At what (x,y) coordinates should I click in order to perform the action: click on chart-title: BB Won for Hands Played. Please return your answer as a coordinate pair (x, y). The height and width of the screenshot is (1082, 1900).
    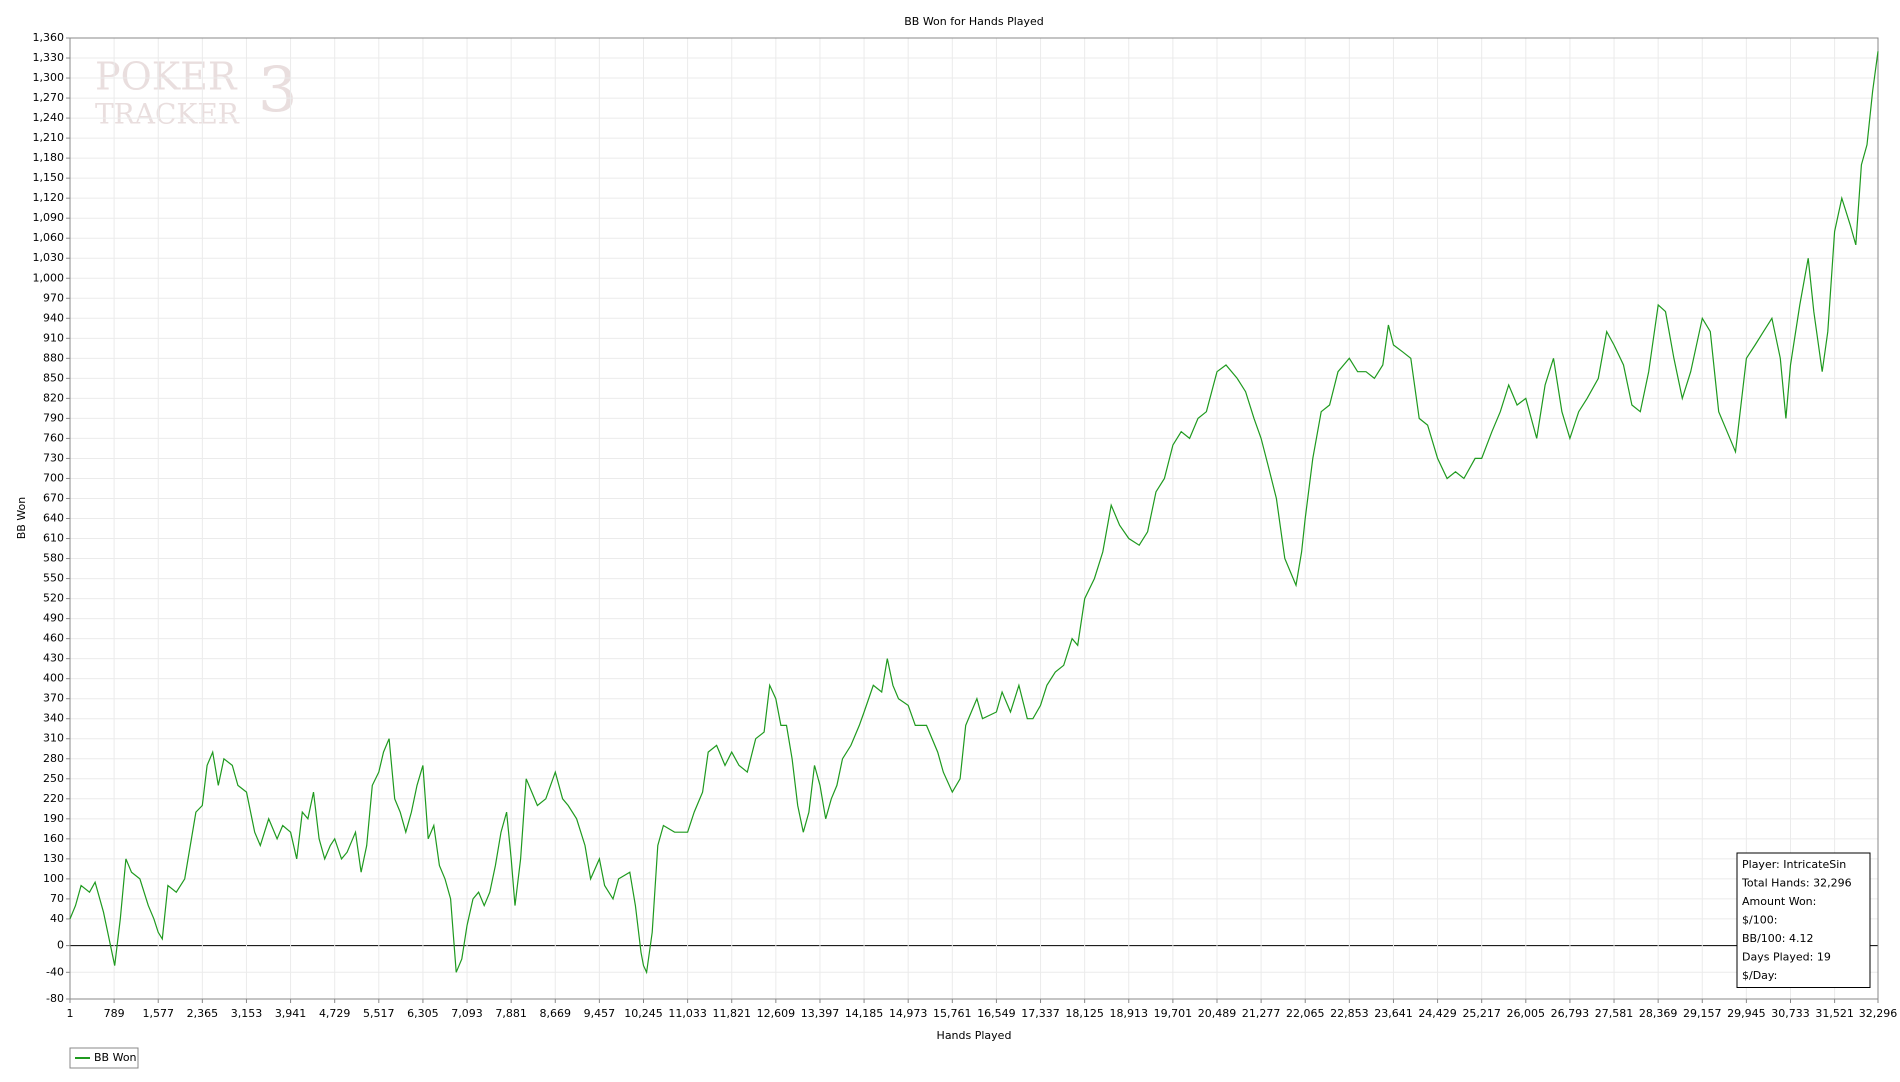
    Looking at the image, I should click on (974, 21).